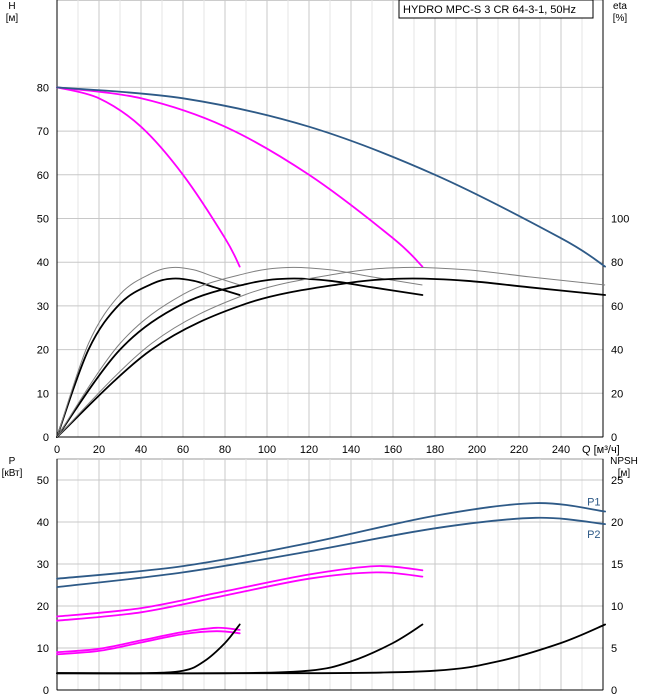 This screenshot has width=658, height=700. I want to click on bottom-right-tick-label: 0, so click(614, 691).